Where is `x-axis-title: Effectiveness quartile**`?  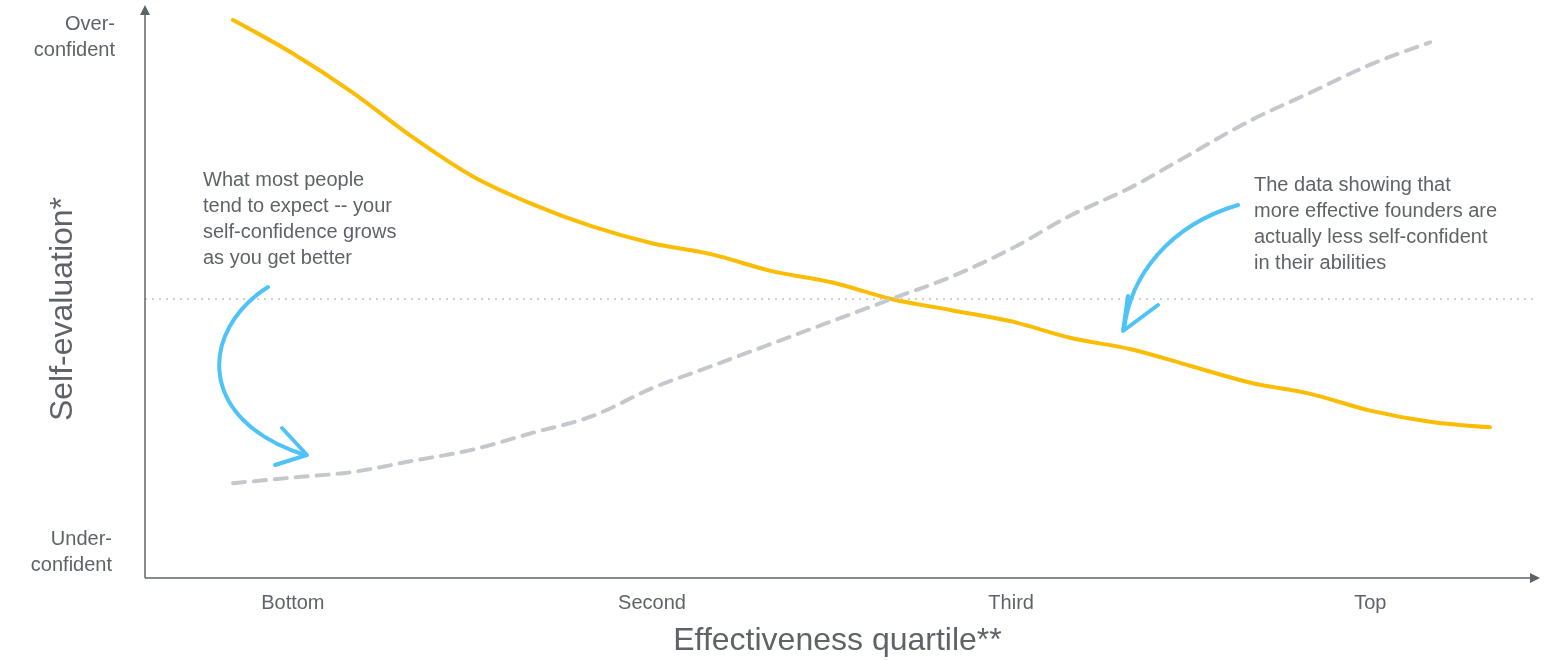 x-axis-title: Effectiveness quartile** is located at coordinates (837, 639).